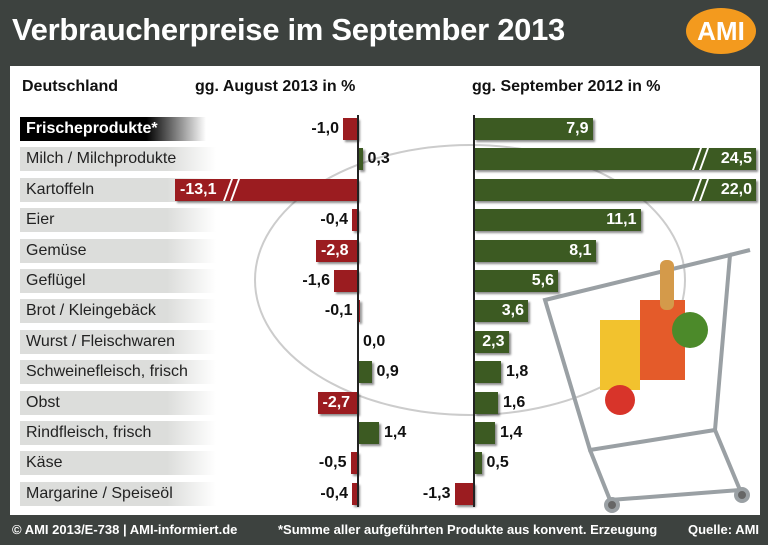 The height and width of the screenshot is (545, 768). I want to click on category-label: Wurst / Fleischwaren, so click(118, 341).